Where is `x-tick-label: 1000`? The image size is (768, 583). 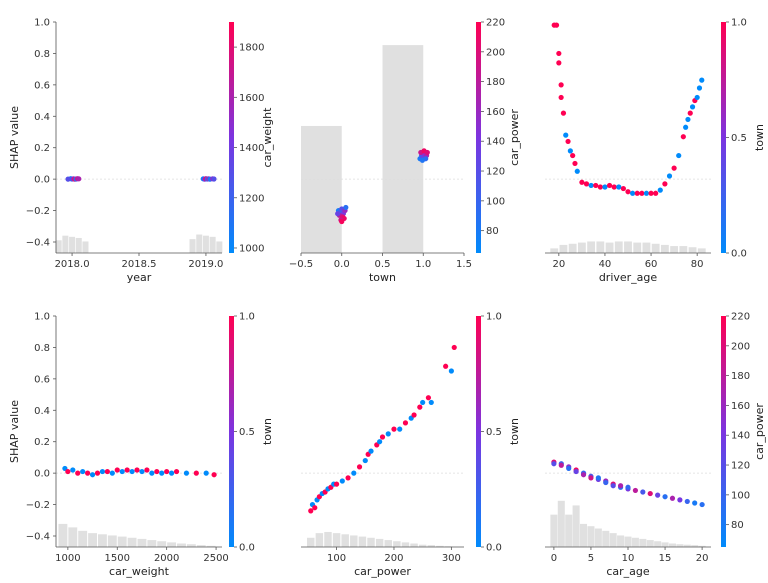
x-tick-label: 1000 is located at coordinates (67, 558).